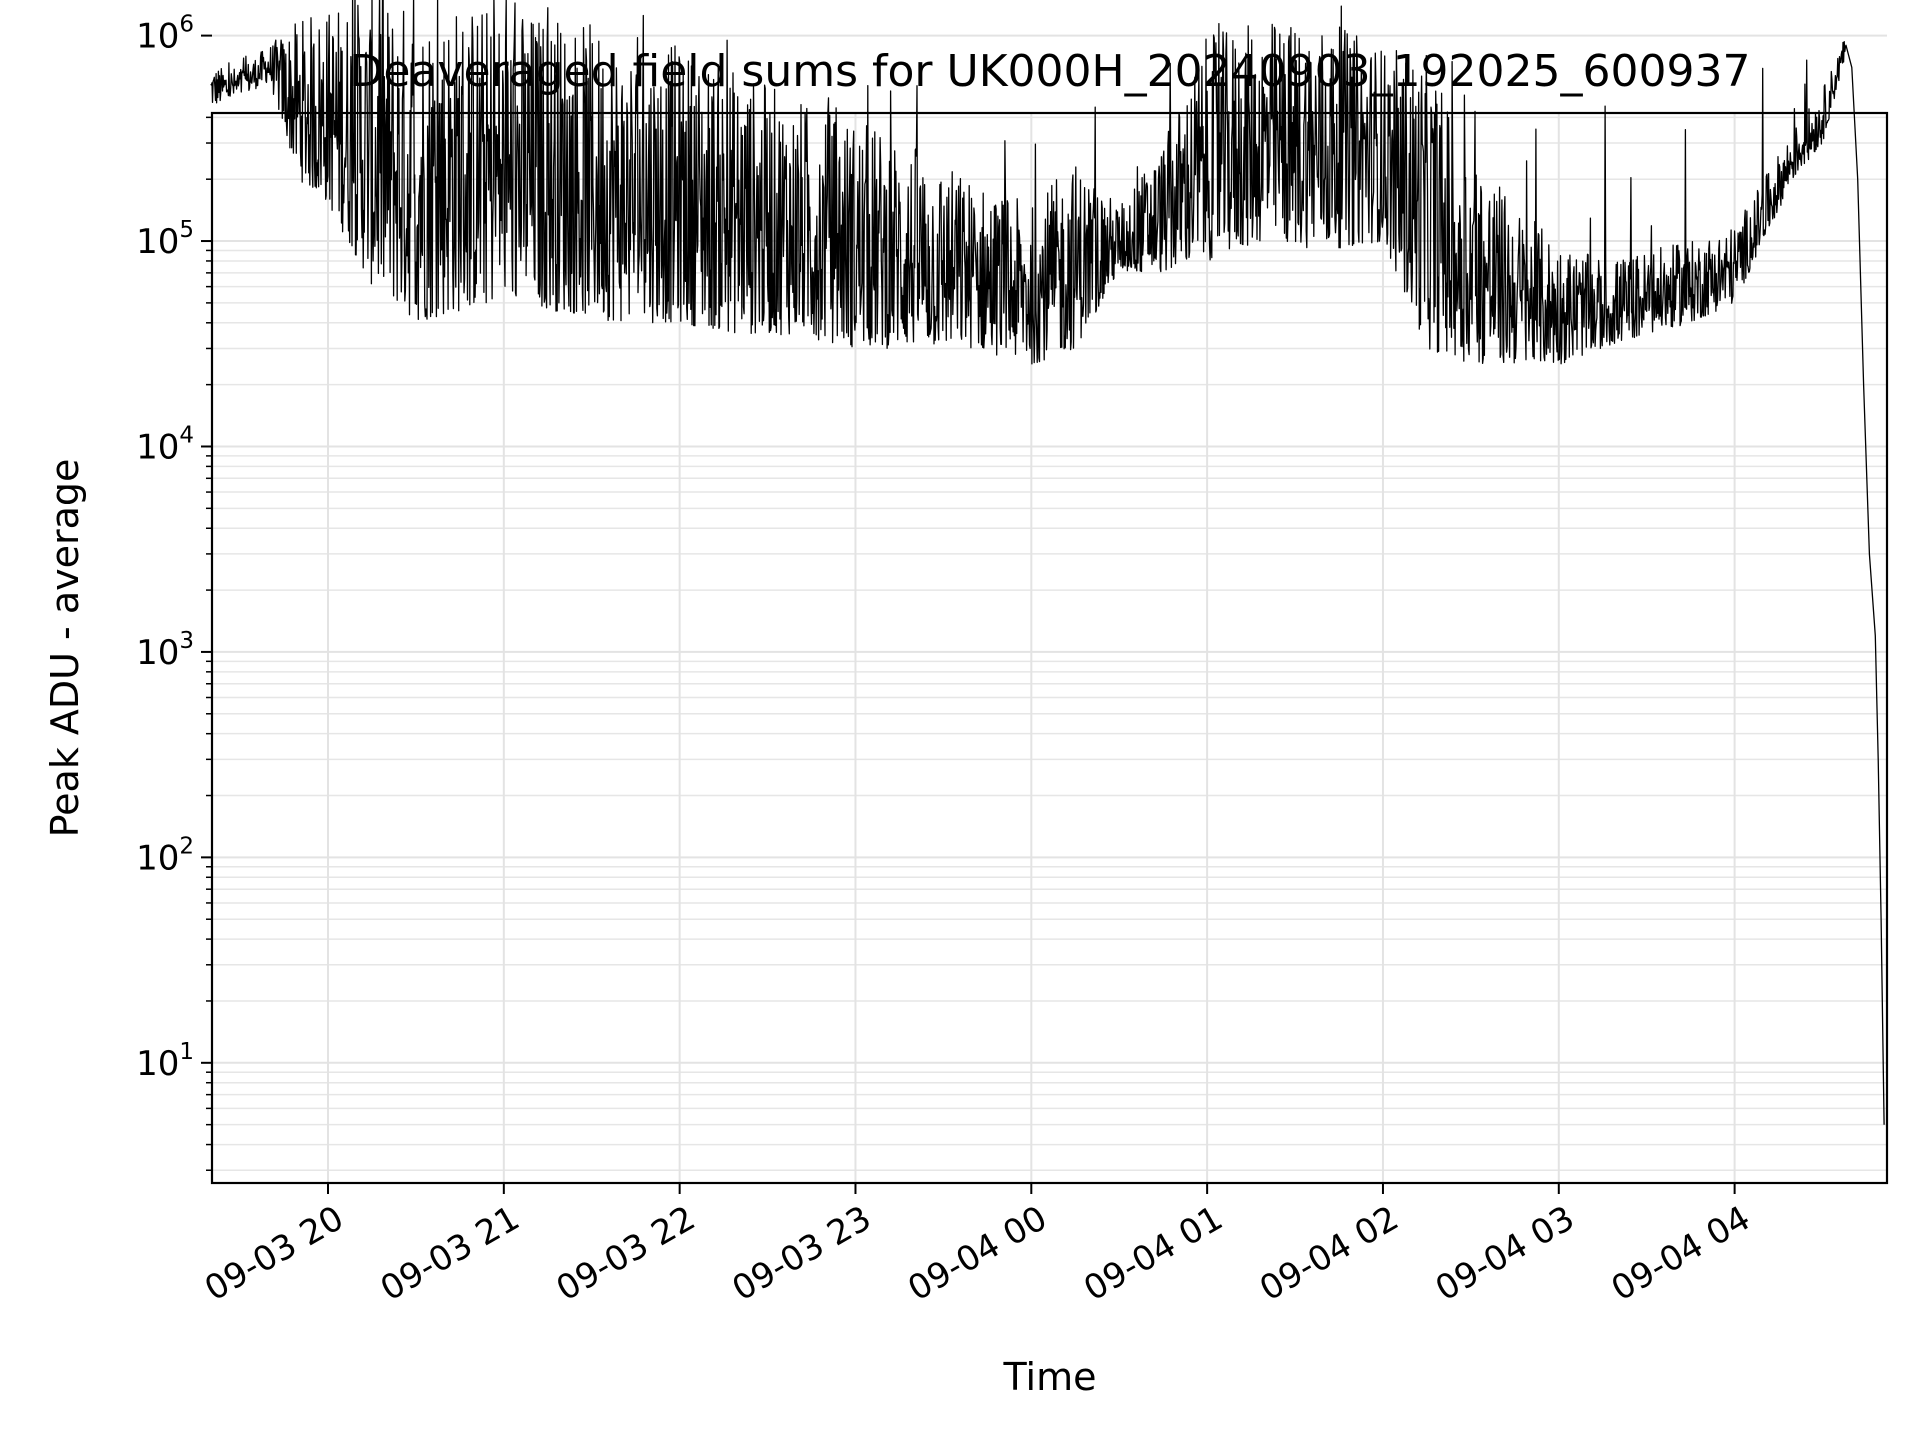 The height and width of the screenshot is (1440, 1920). What do you see at coordinates (186, 230) in the screenshot?
I see `y-tick-exponent: 5` at bounding box center [186, 230].